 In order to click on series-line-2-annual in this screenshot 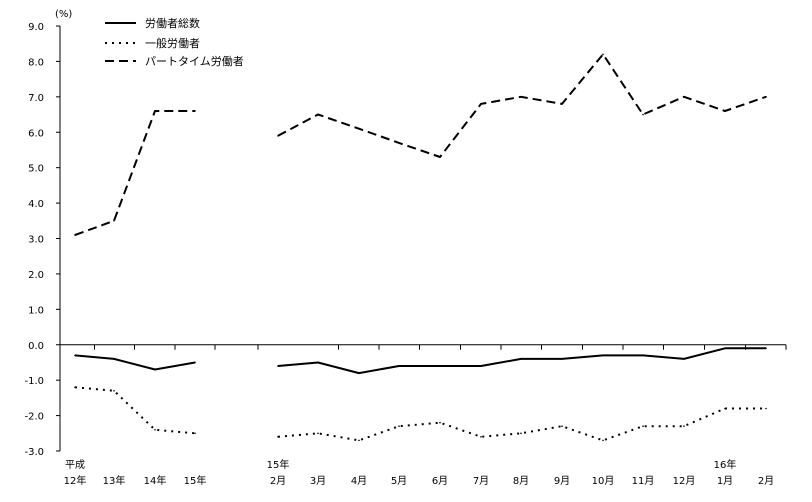, I will do `click(134, 173)`.